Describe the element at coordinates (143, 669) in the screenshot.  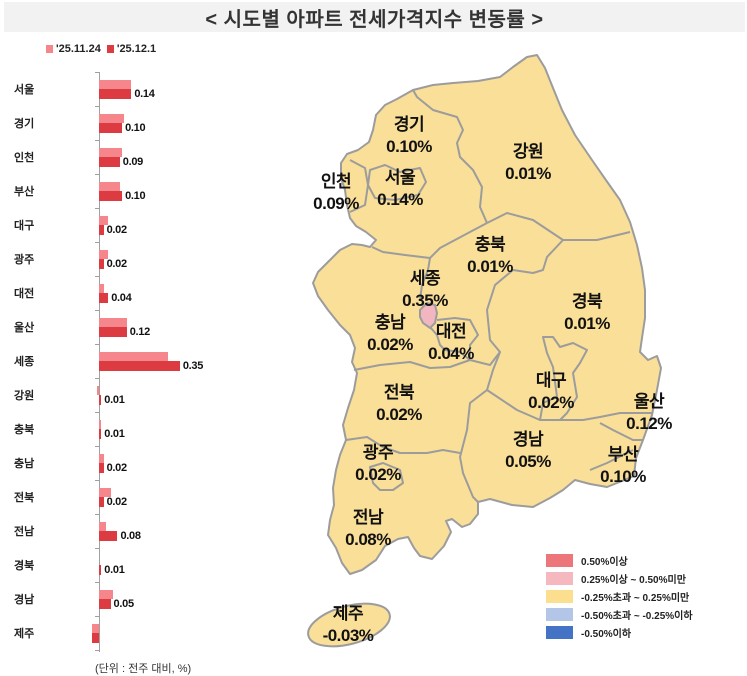
I see `unit-footnote: (단위 : 전주 대비, %)` at that location.